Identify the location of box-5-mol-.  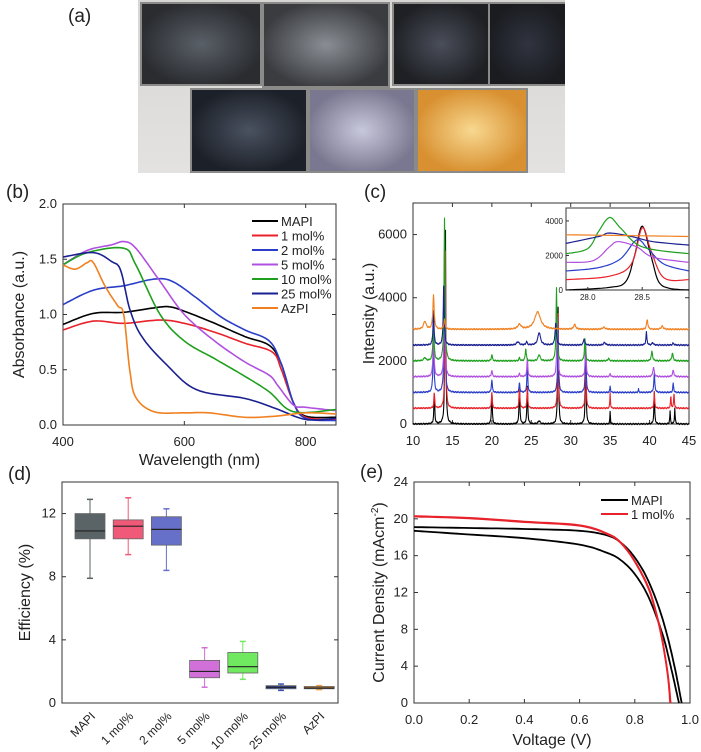
(205, 667).